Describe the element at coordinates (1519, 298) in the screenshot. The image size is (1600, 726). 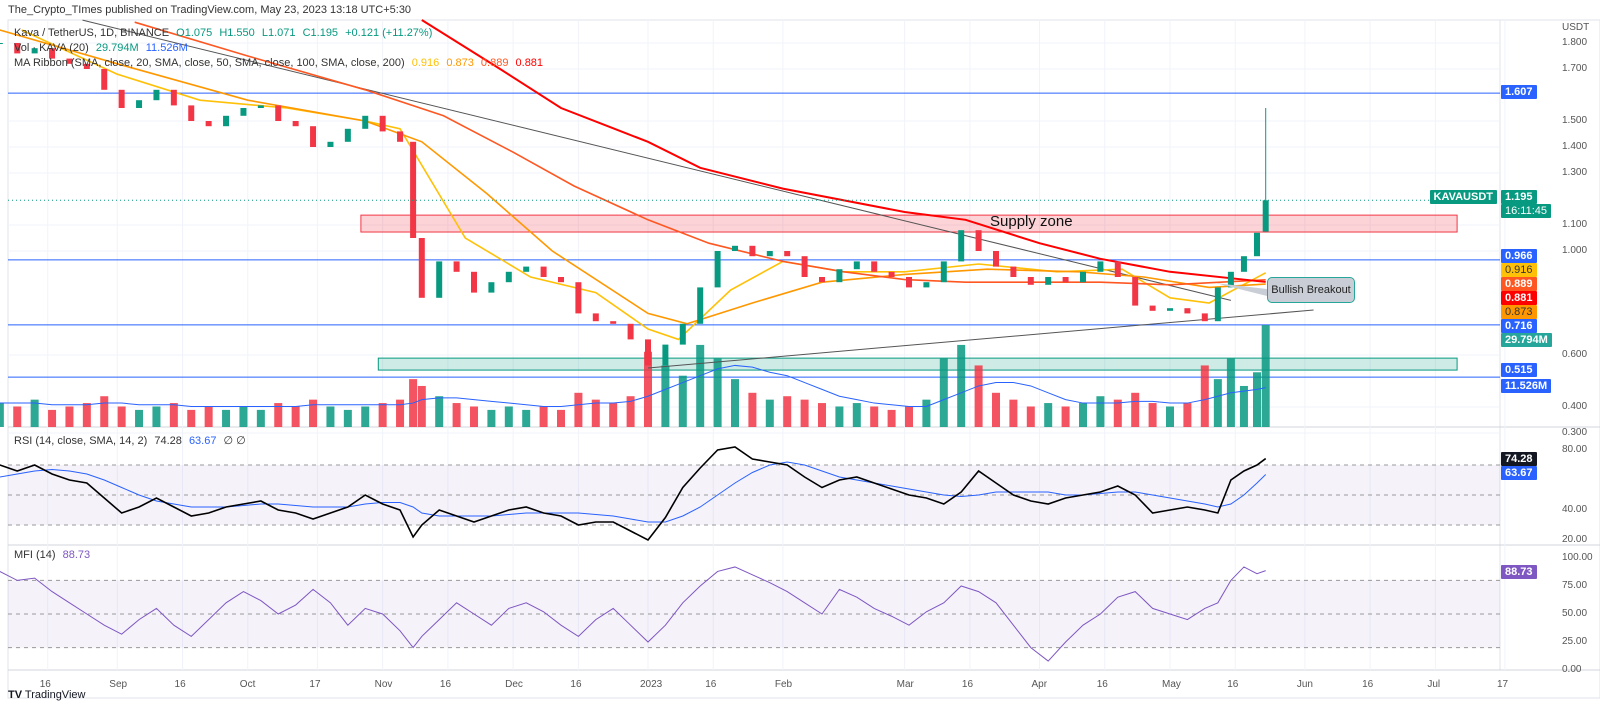
I see `ma200-tag: 0.881` at that location.